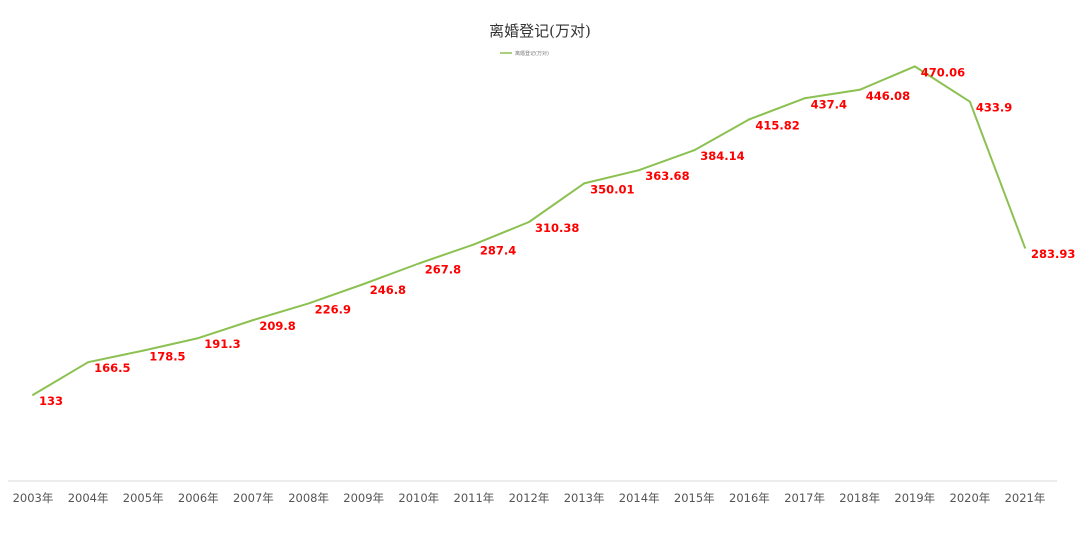  I want to click on data-label: 166.5, so click(112, 368).